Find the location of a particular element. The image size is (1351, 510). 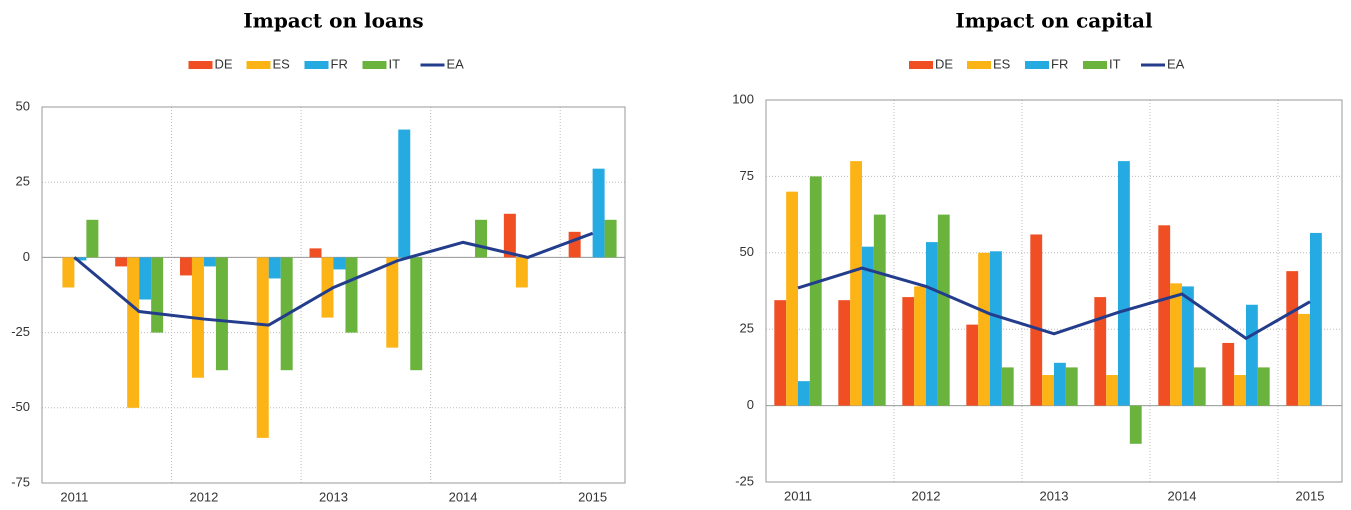

y-tick-label: -75 is located at coordinates (20, 481).